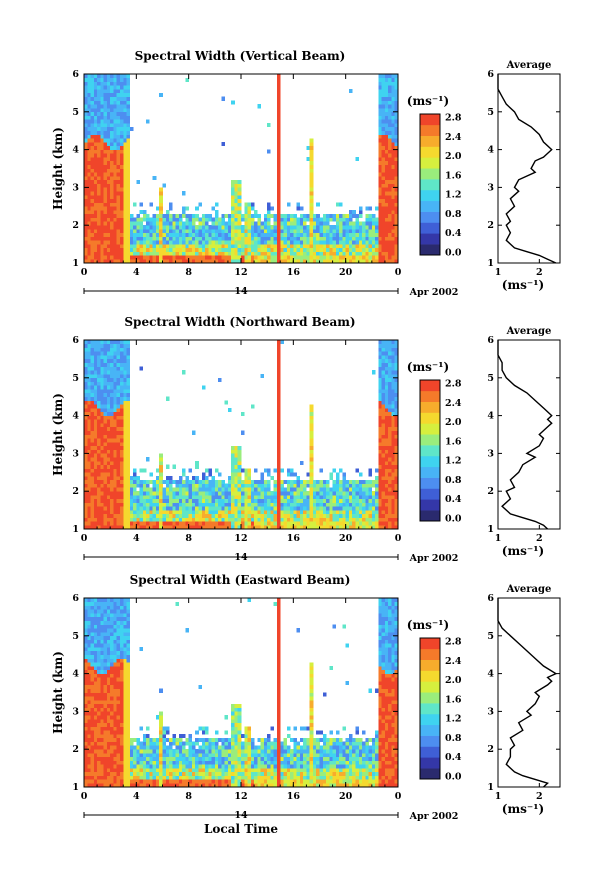 The image size is (611, 875). I want to click on x-tick-label: 4, so click(136, 538).